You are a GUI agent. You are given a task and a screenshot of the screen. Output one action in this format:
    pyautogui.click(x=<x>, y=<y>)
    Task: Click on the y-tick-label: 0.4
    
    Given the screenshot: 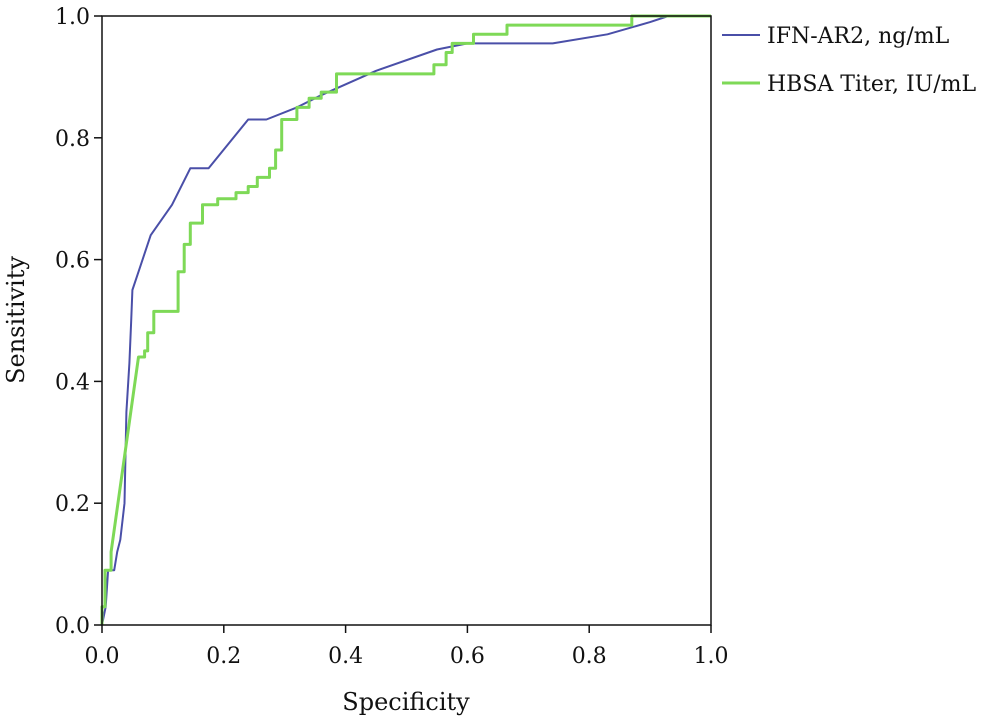 What is the action you would take?
    pyautogui.click(x=72, y=382)
    